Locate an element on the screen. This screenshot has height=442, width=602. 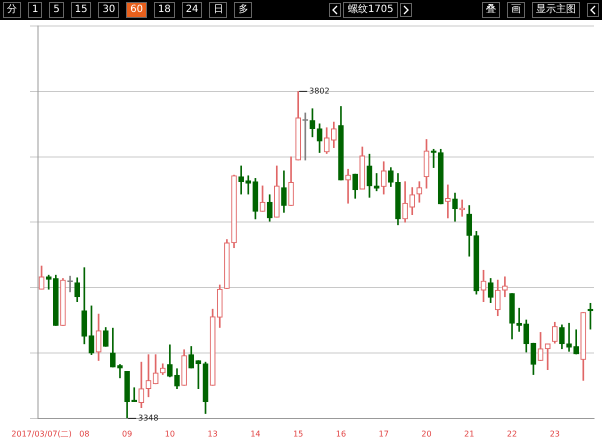
x-tick-label: 14 is located at coordinates (255, 433).